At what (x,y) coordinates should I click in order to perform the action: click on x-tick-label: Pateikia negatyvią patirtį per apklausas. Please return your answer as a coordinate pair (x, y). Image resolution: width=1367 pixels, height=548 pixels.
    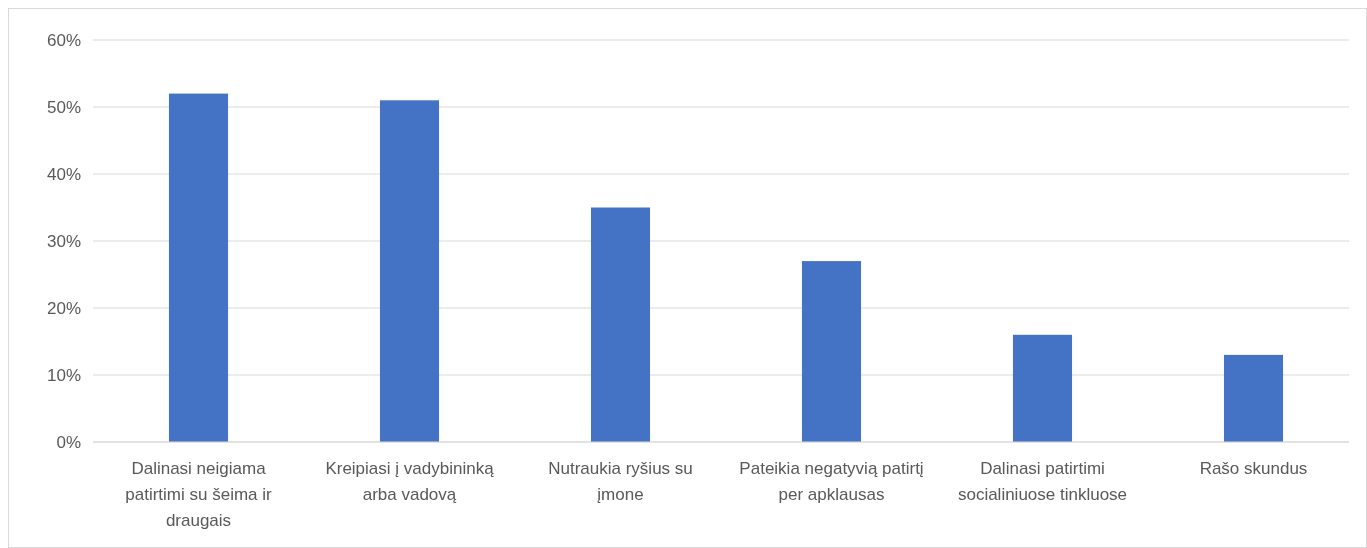
    Looking at the image, I should click on (831, 481).